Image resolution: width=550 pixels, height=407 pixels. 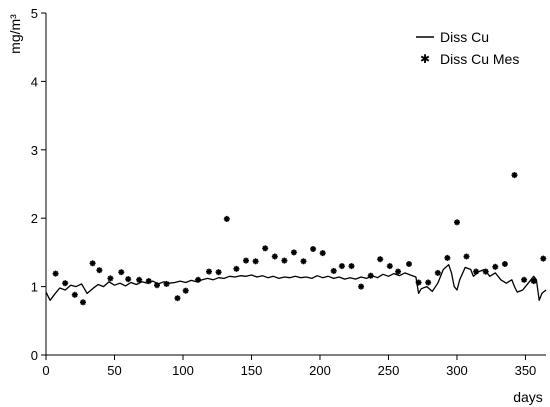 I want to click on y-tick-label: 5, so click(x=34, y=13).